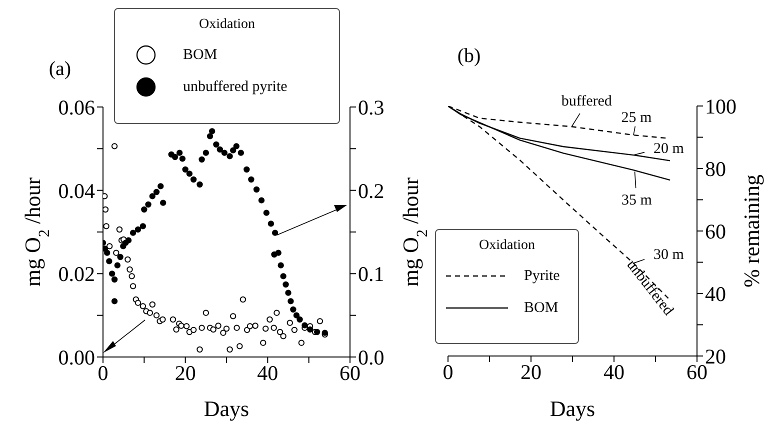  I want to click on y-tick-label: 20, so click(715, 356).